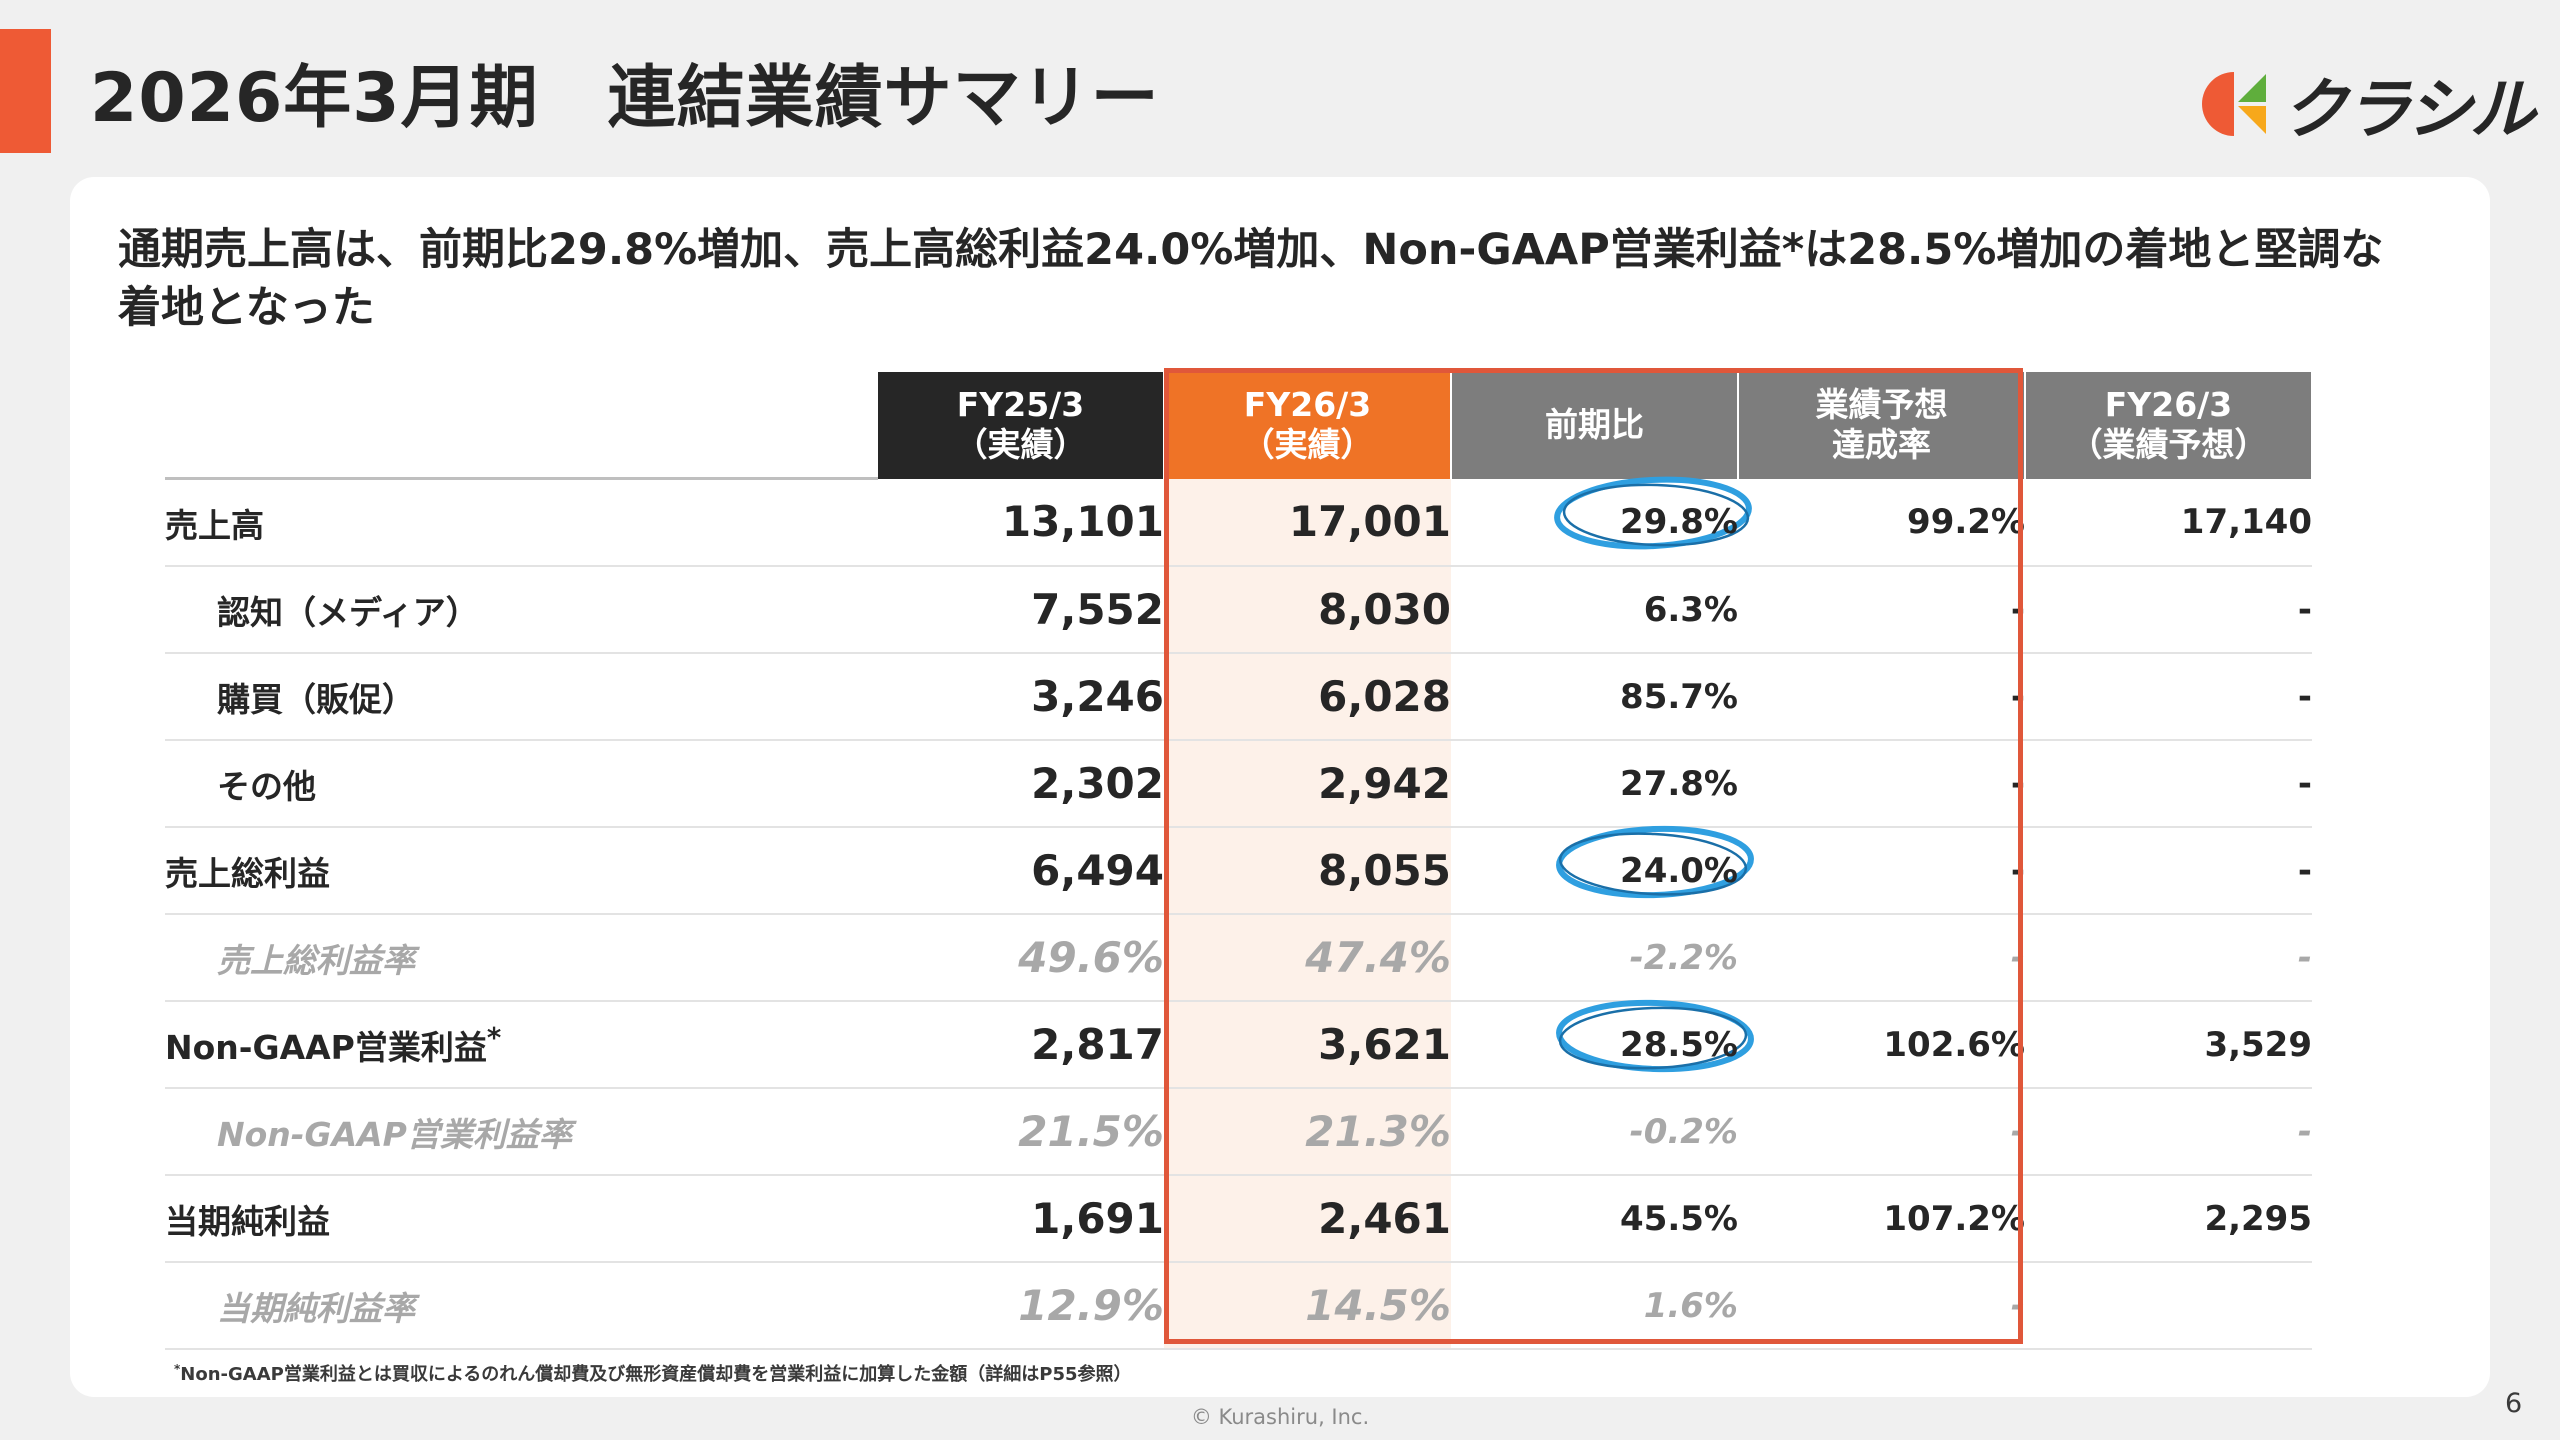 This screenshot has height=1440, width=2560. I want to click on cell-yoy: 85.7%, so click(1594, 697).